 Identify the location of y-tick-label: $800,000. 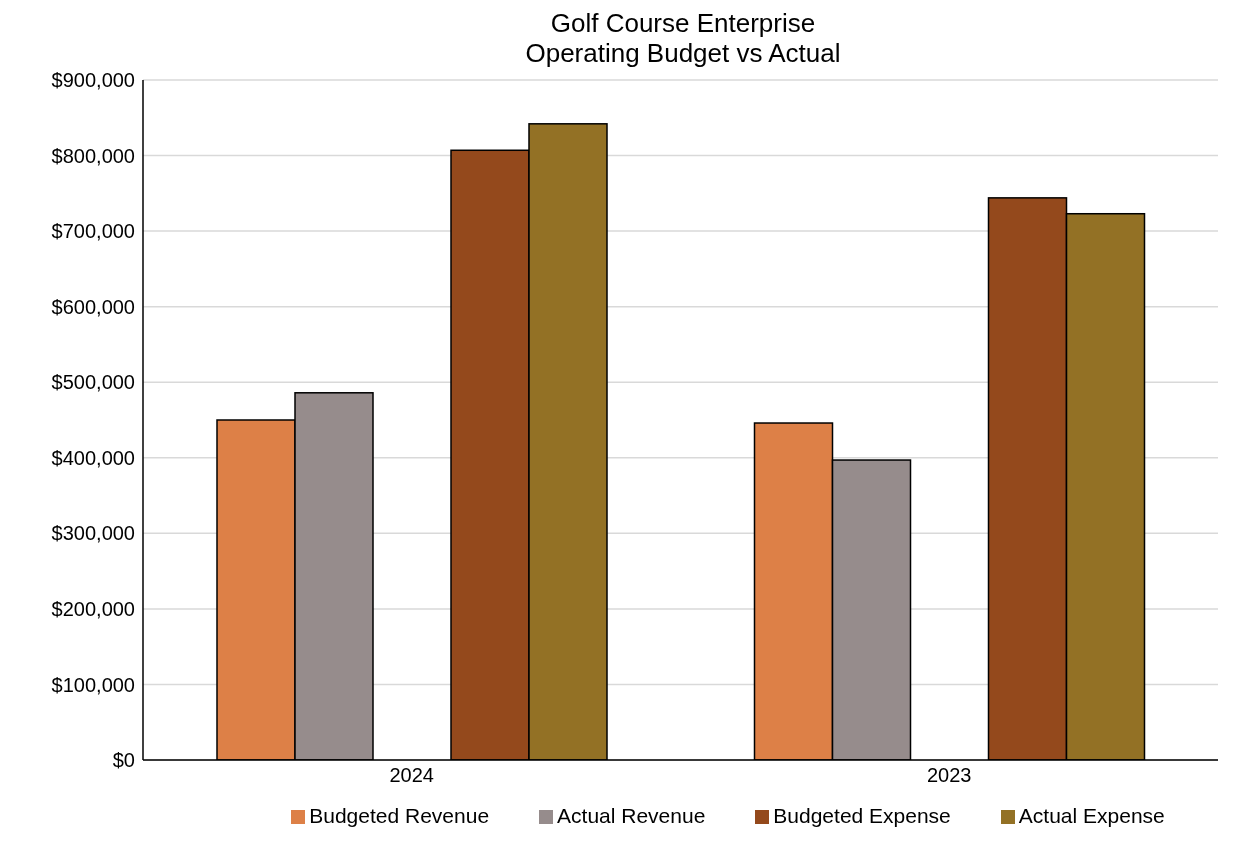
(93, 155).